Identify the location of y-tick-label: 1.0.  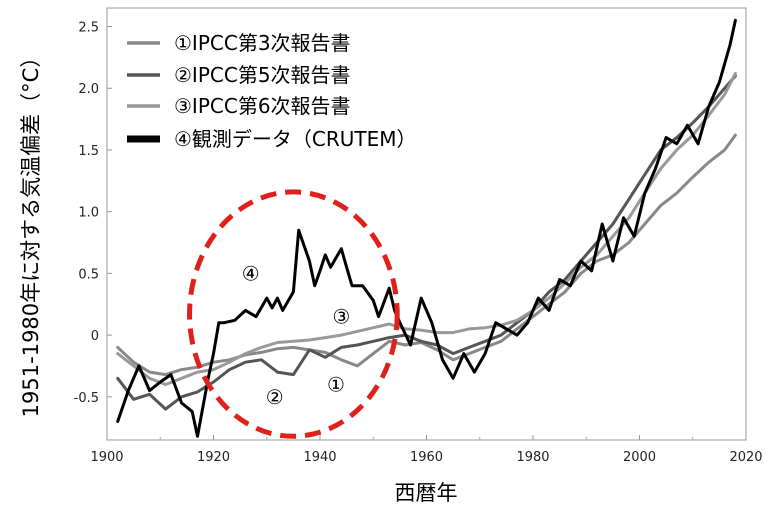
(88, 213).